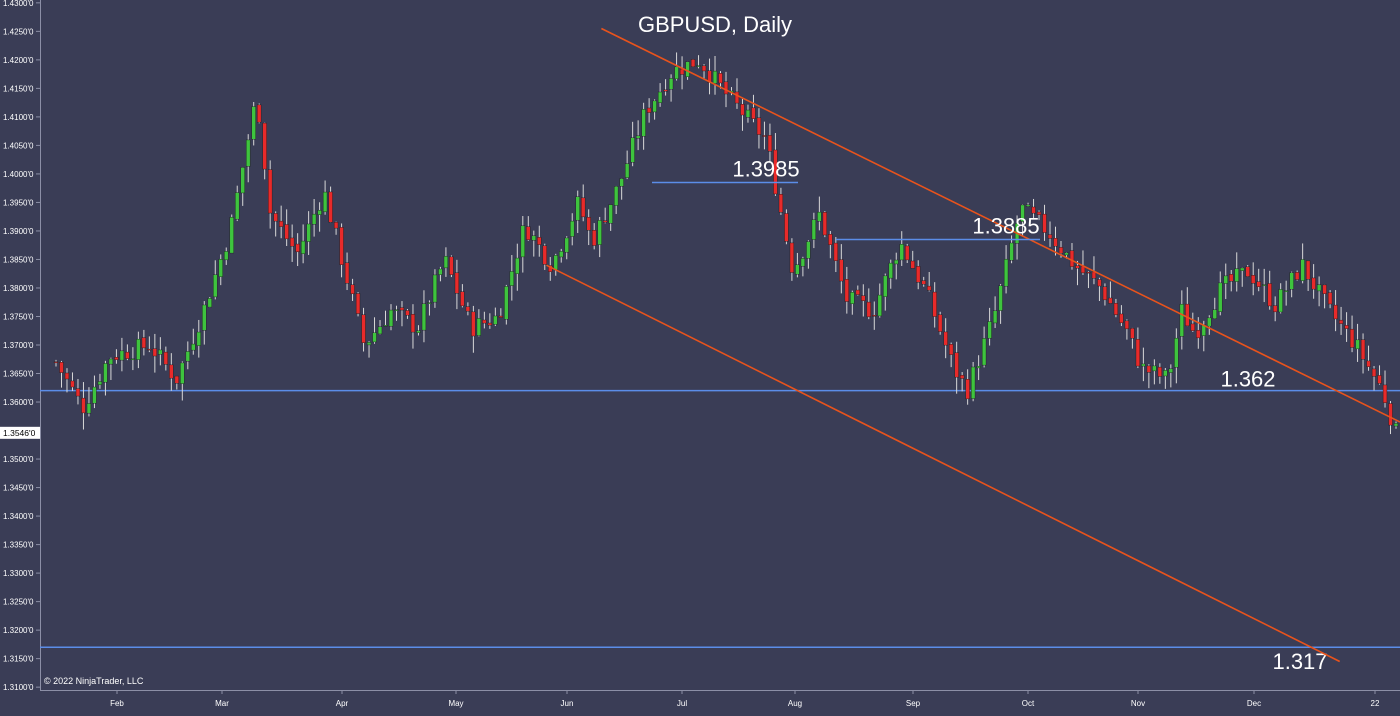  I want to click on y-tick-label: 1.3900'0, so click(18, 231).